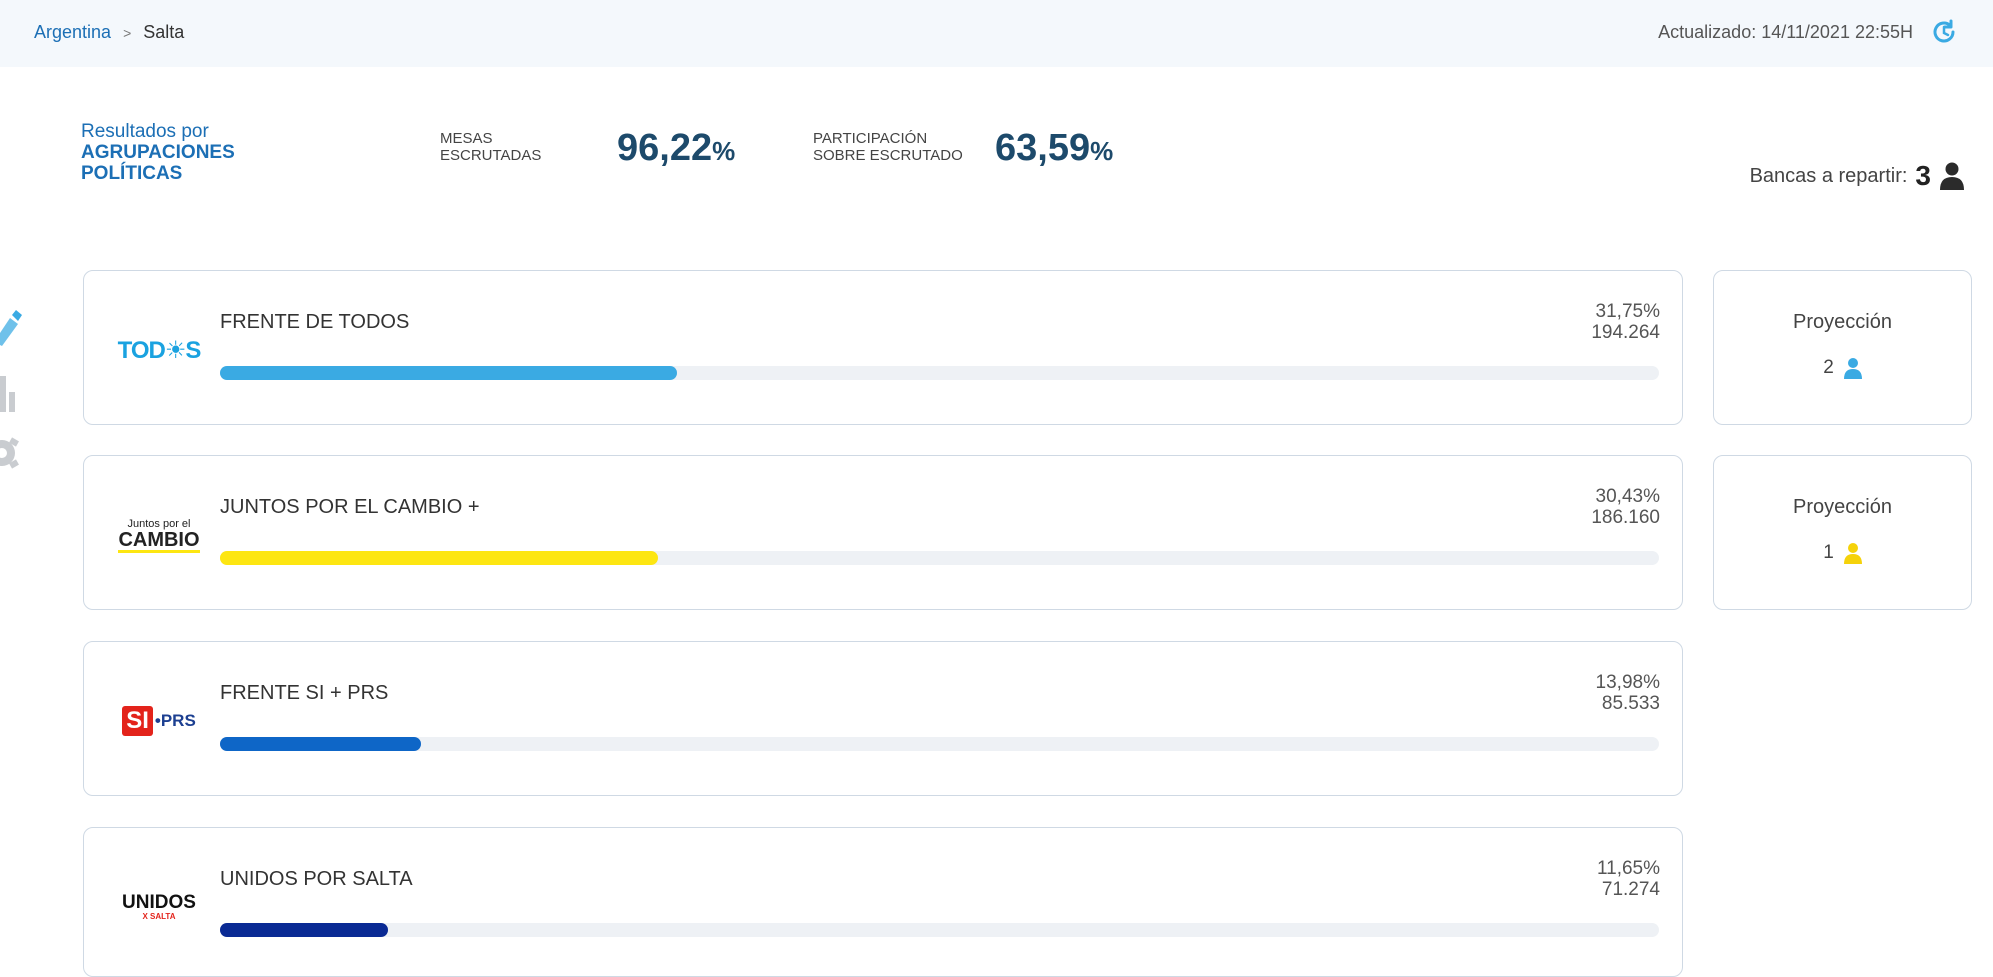 The height and width of the screenshot is (977, 1993). What do you see at coordinates (159, 902) in the screenshot?
I see `logo-text-unidos: UNIDOS` at bounding box center [159, 902].